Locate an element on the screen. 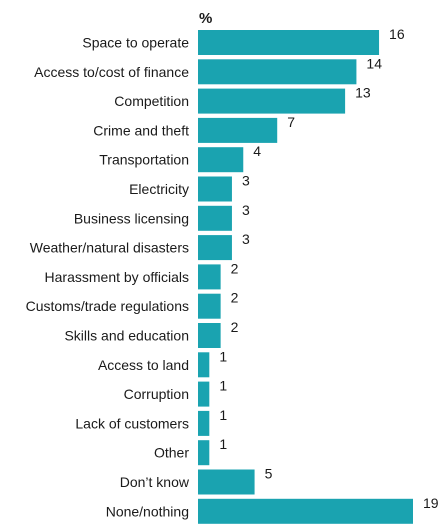 The width and height of the screenshot is (443, 526). category-label: Business licensing is located at coordinates (131, 218).